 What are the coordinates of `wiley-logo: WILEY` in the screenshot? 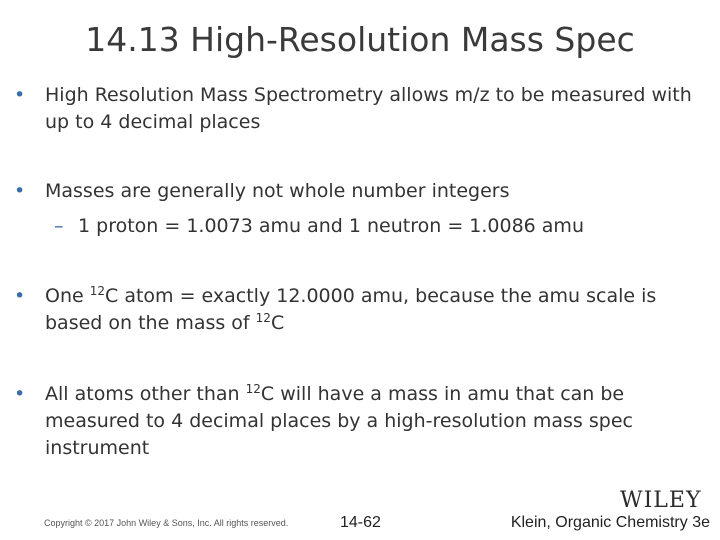 It's located at (661, 500).